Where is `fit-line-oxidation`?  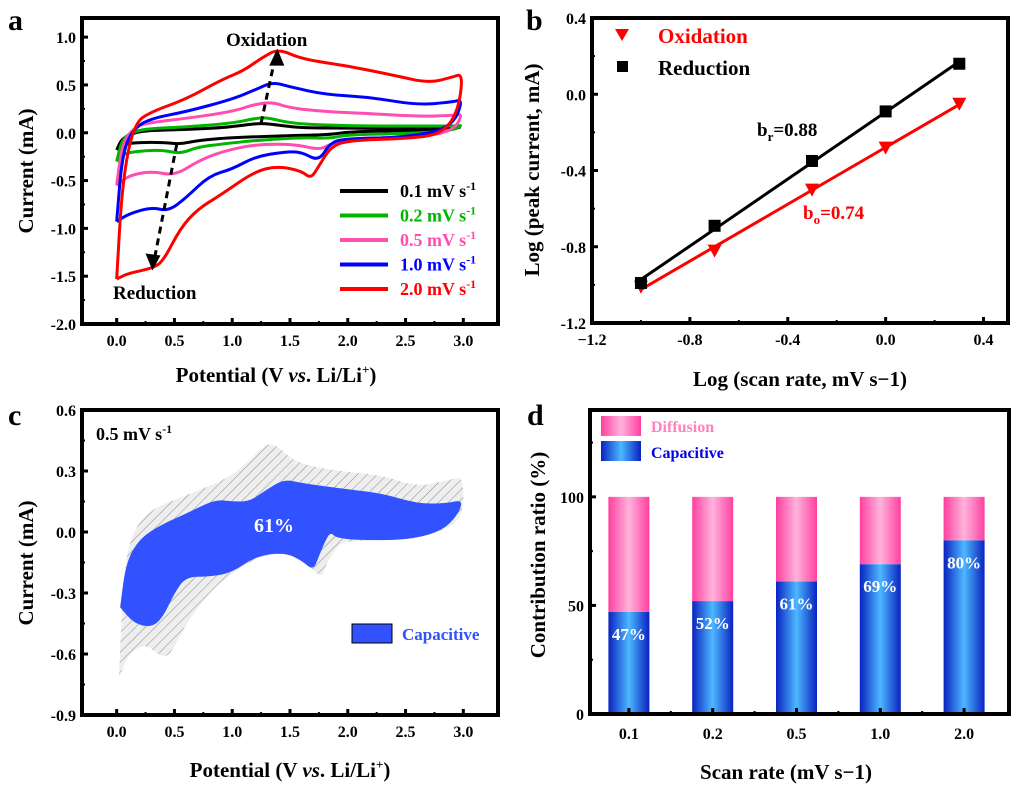
fit-line-oxidation is located at coordinates (800, 197).